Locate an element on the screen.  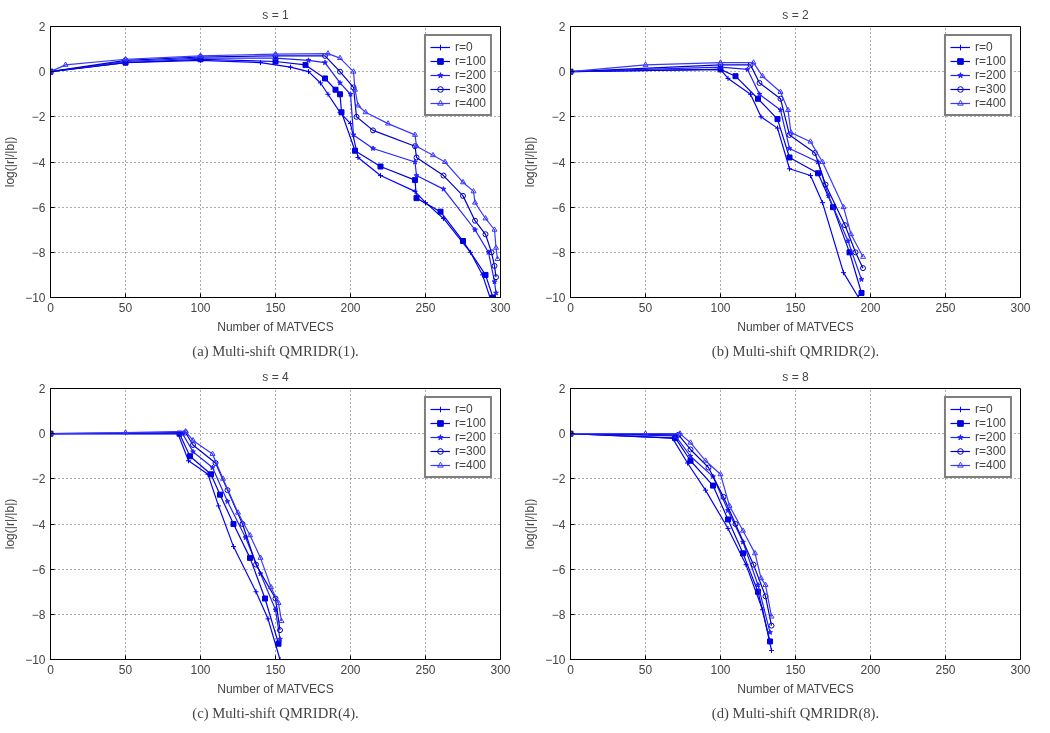
chart-title: s = 2 is located at coordinates (795, 14).